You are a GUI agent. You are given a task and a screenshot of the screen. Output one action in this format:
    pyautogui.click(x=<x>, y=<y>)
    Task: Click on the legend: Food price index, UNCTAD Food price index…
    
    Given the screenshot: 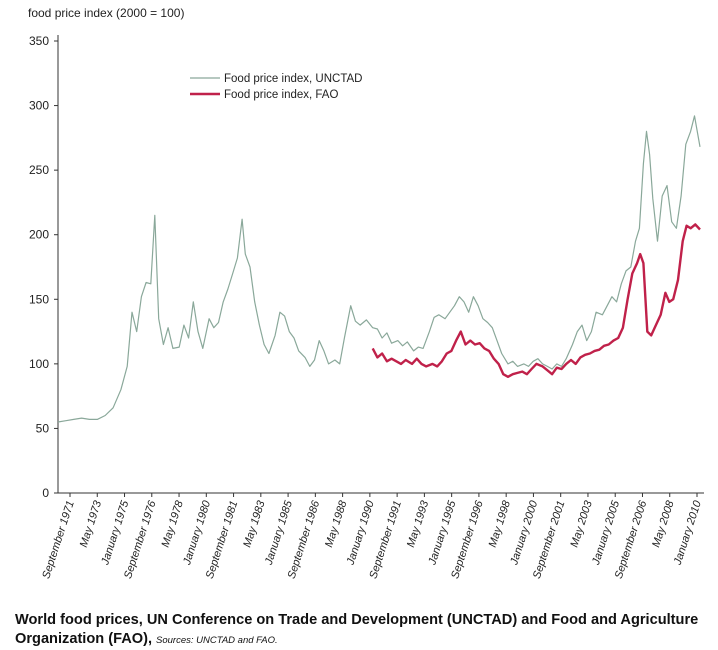 What is the action you would take?
    pyautogui.click(x=276, y=87)
    